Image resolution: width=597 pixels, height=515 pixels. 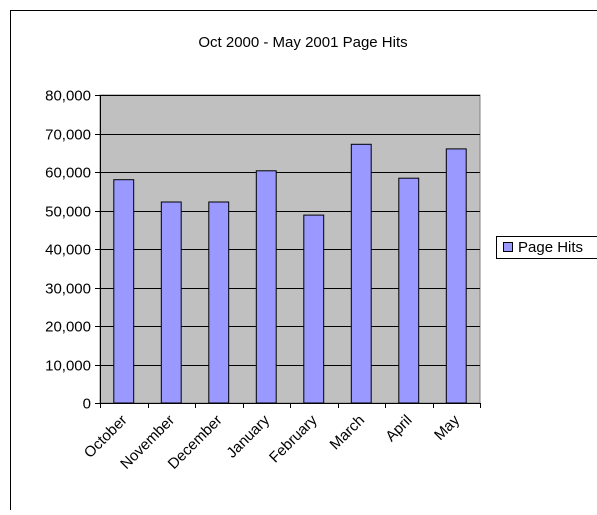 What do you see at coordinates (68, 366) in the screenshot?
I see `y-tick-label: 10,000` at bounding box center [68, 366].